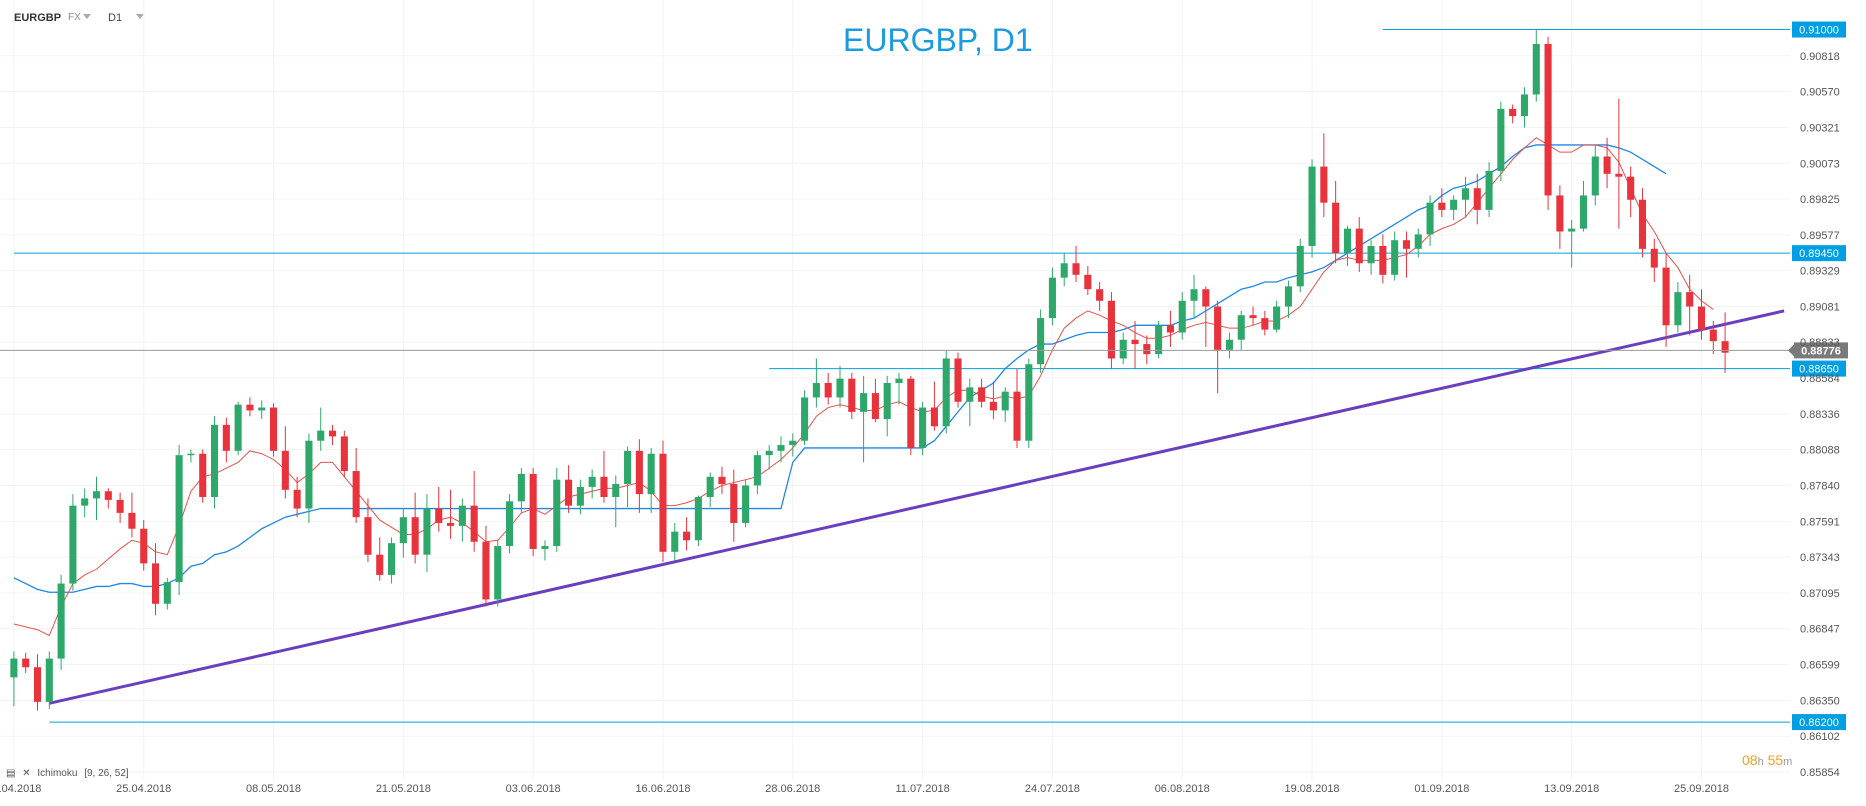  I want to click on y-tick-label: 0.88833, so click(1820, 343).